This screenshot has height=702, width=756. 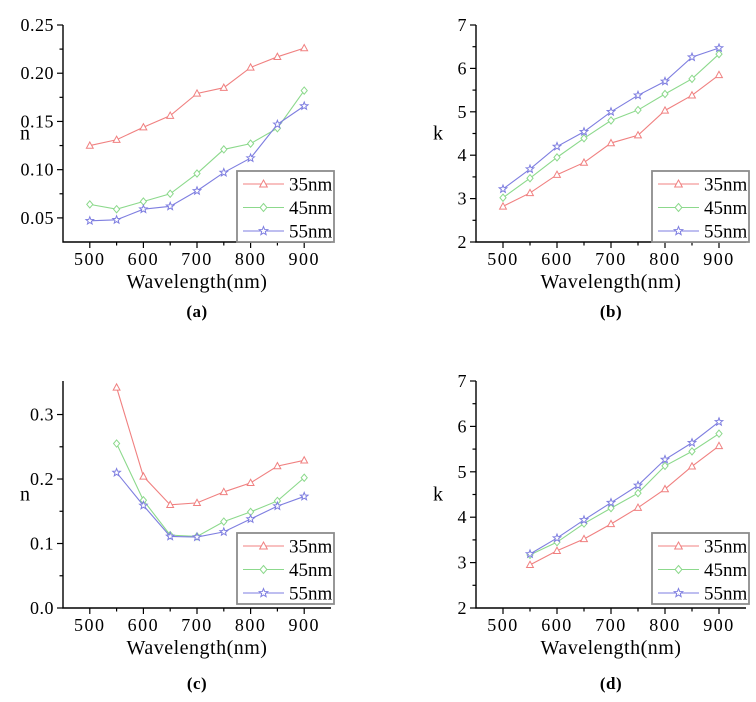 I want to click on series-line-55nm, so click(x=624, y=488).